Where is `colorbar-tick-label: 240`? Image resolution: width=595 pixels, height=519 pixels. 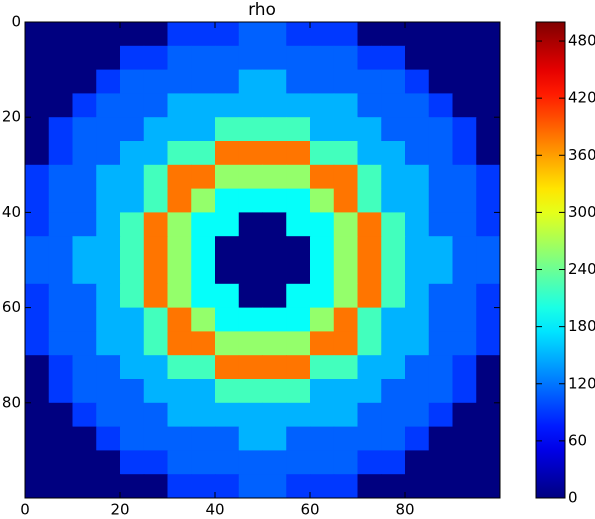 colorbar-tick-label: 240 is located at coordinates (581, 269).